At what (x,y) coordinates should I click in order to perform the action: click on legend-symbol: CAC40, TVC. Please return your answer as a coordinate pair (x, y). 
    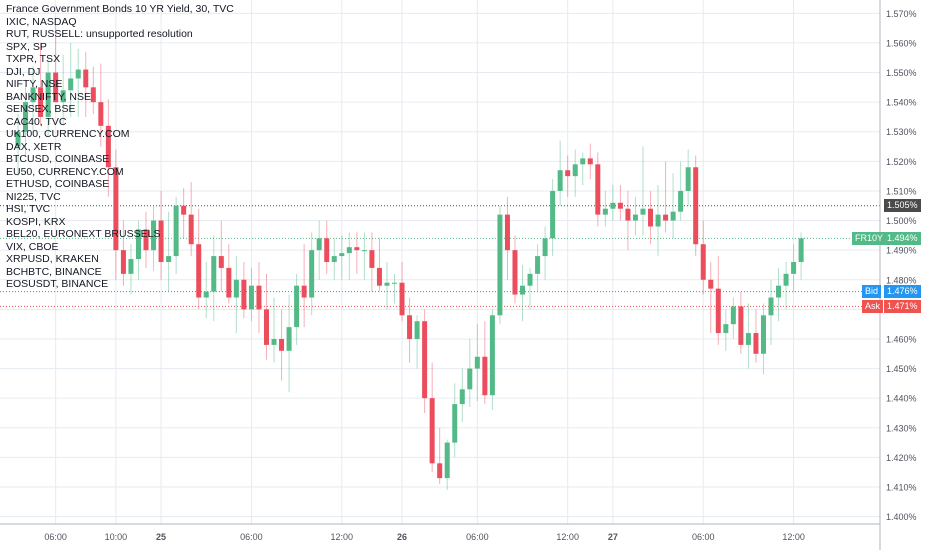
    Looking at the image, I should click on (36, 121).